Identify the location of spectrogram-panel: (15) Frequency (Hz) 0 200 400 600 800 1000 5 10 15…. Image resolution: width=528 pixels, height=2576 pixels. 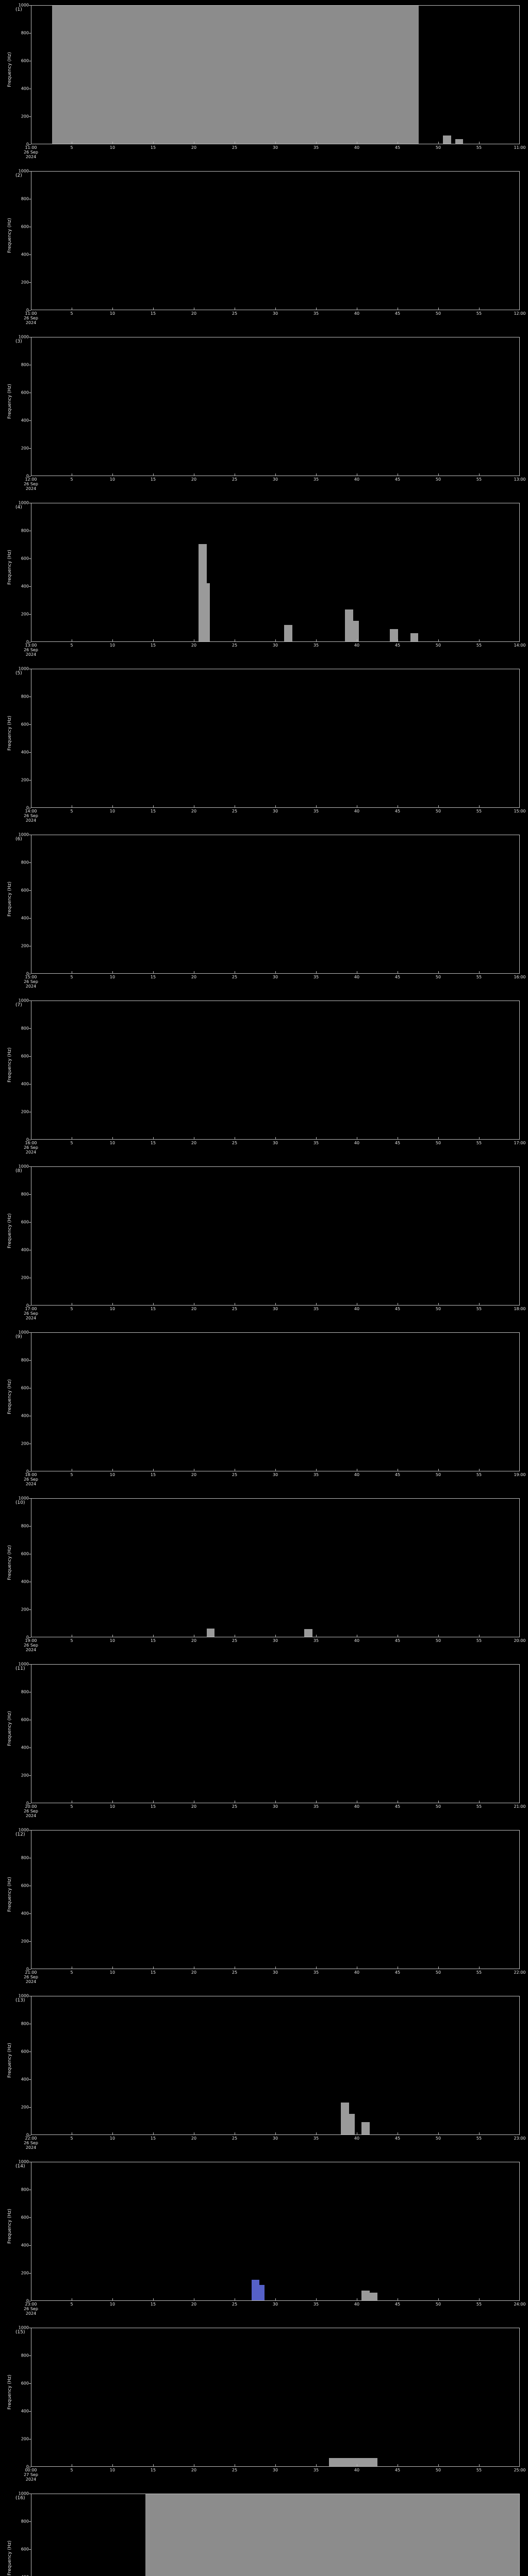
(264, 2405).